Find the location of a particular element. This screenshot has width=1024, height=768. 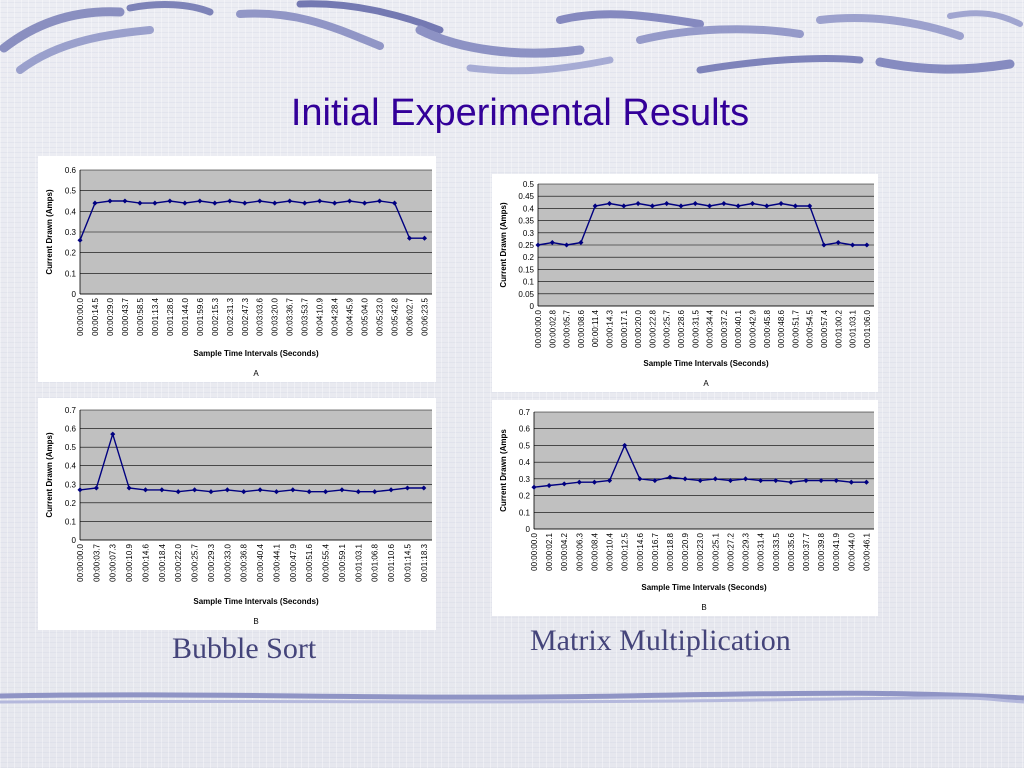

x-tick-label: 00:00:18.8 is located at coordinates (670, 551).